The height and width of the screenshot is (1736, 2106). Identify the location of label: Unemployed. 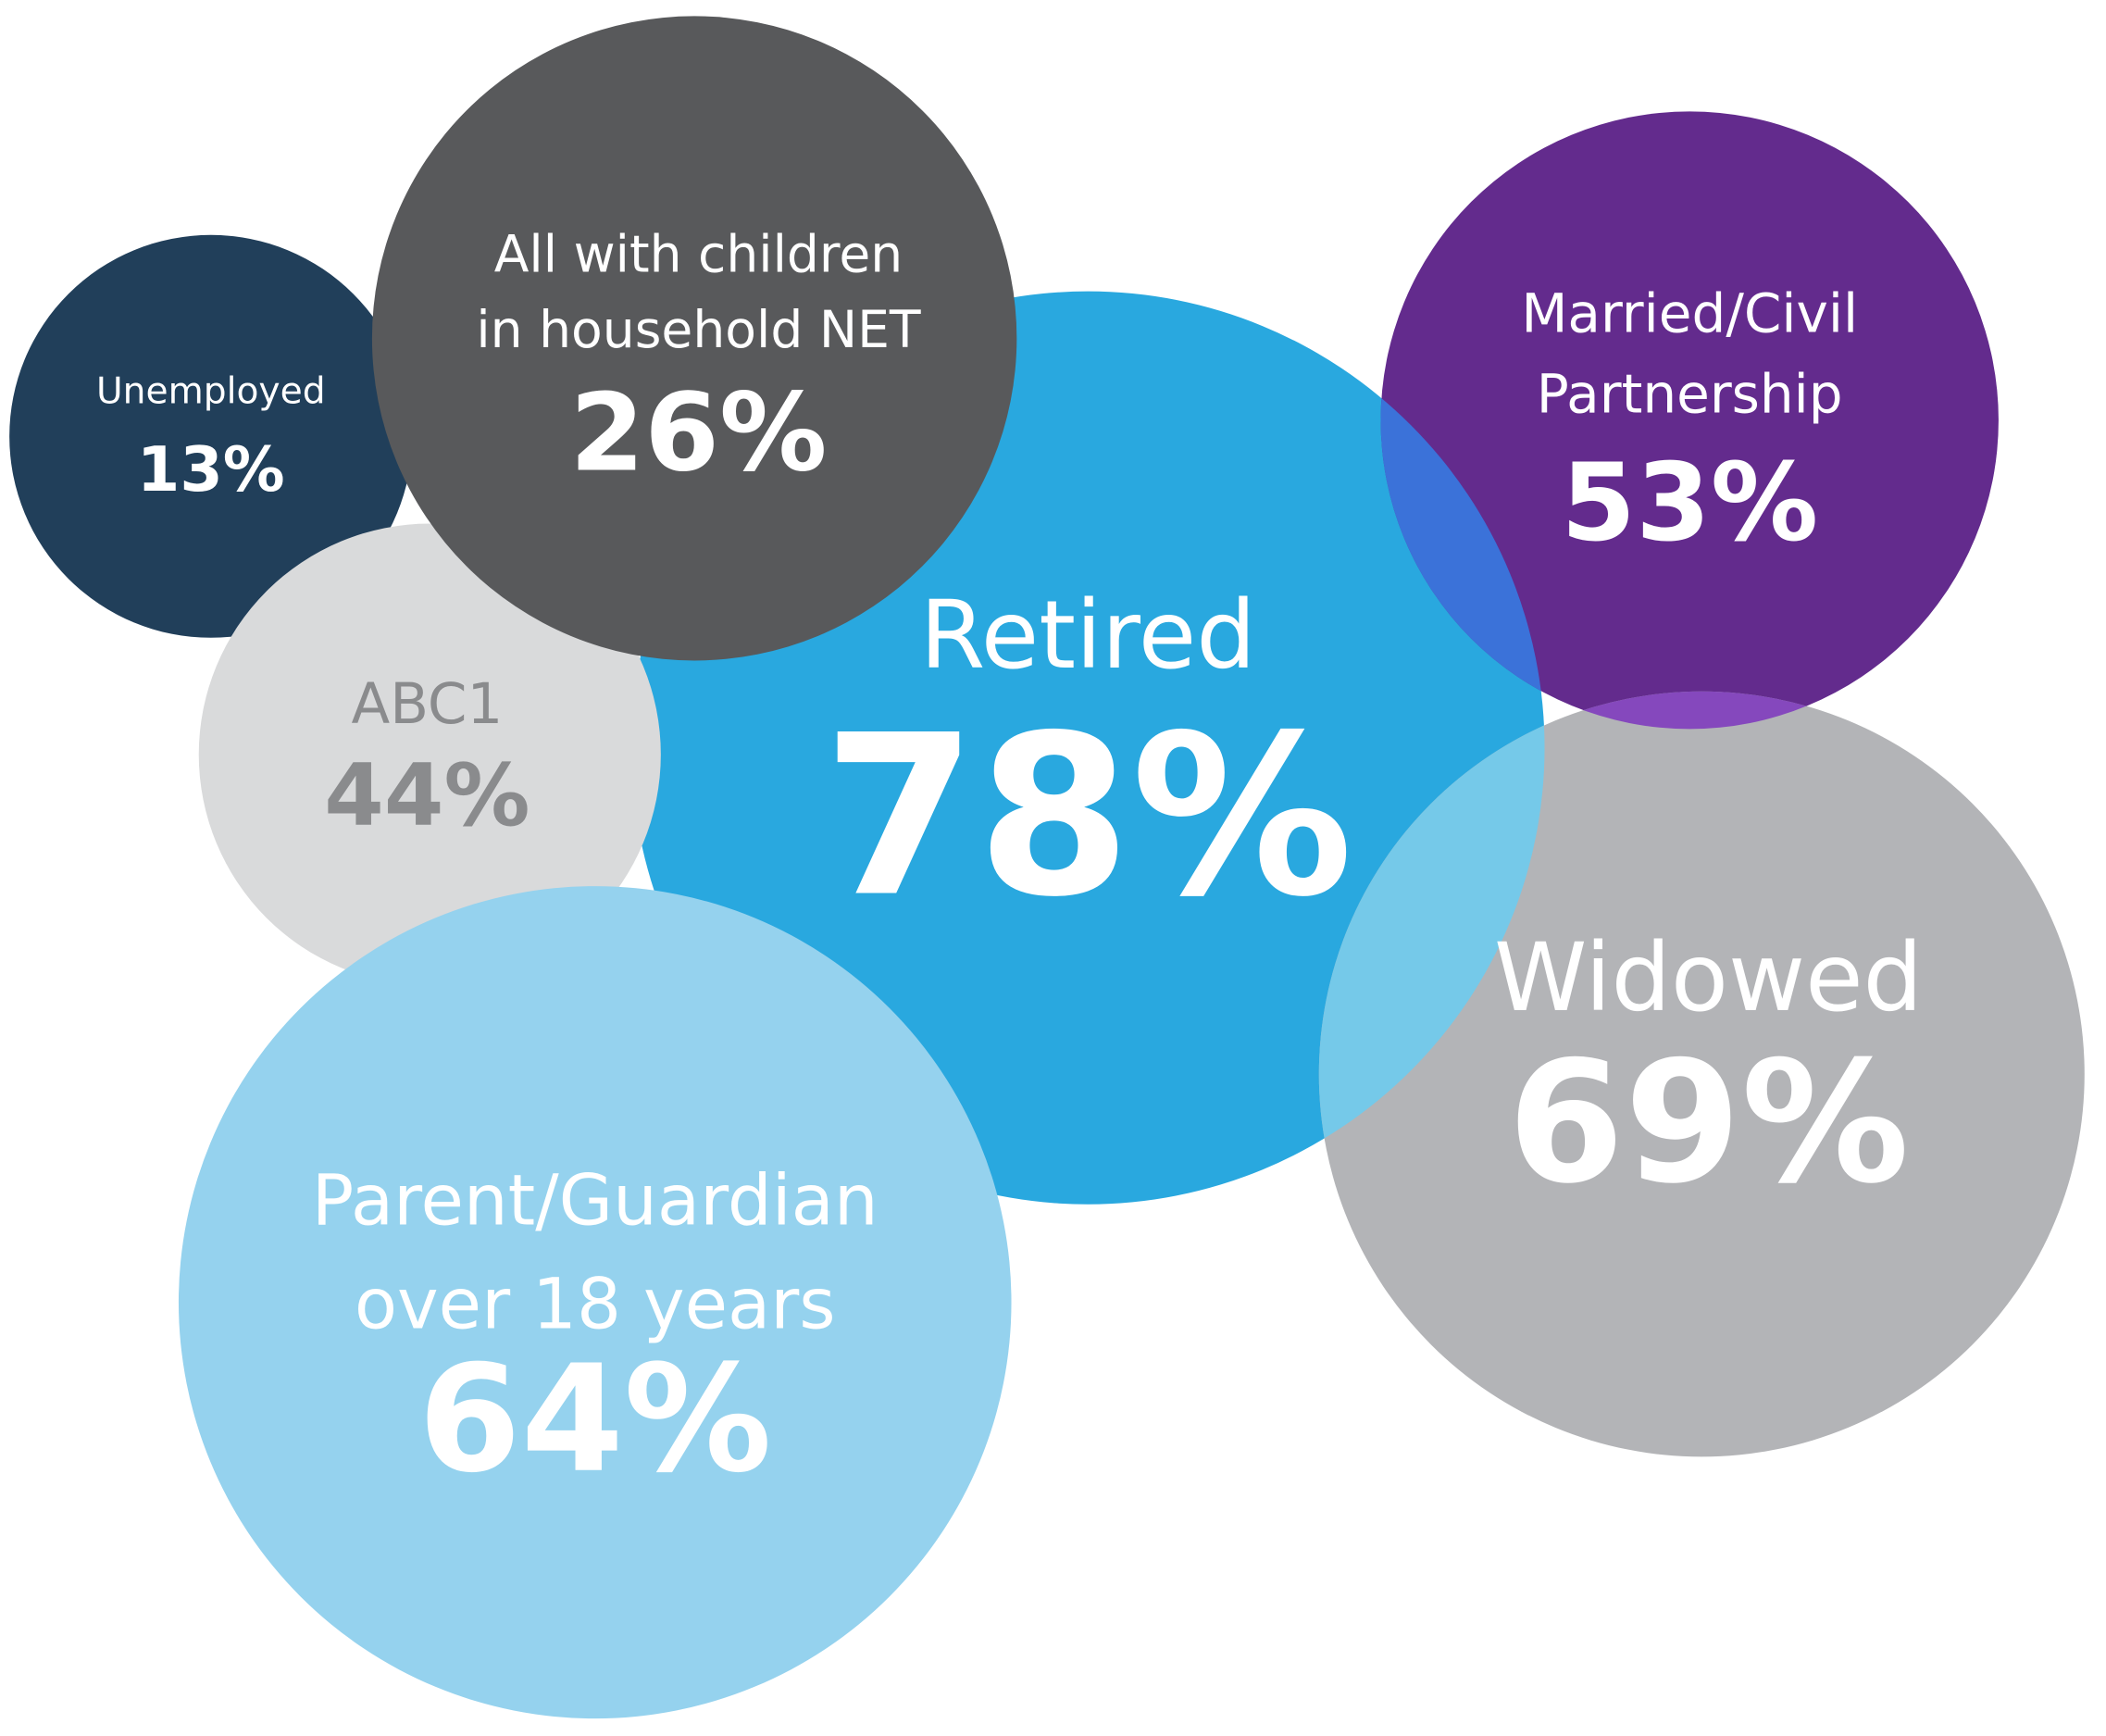
(211, 391).